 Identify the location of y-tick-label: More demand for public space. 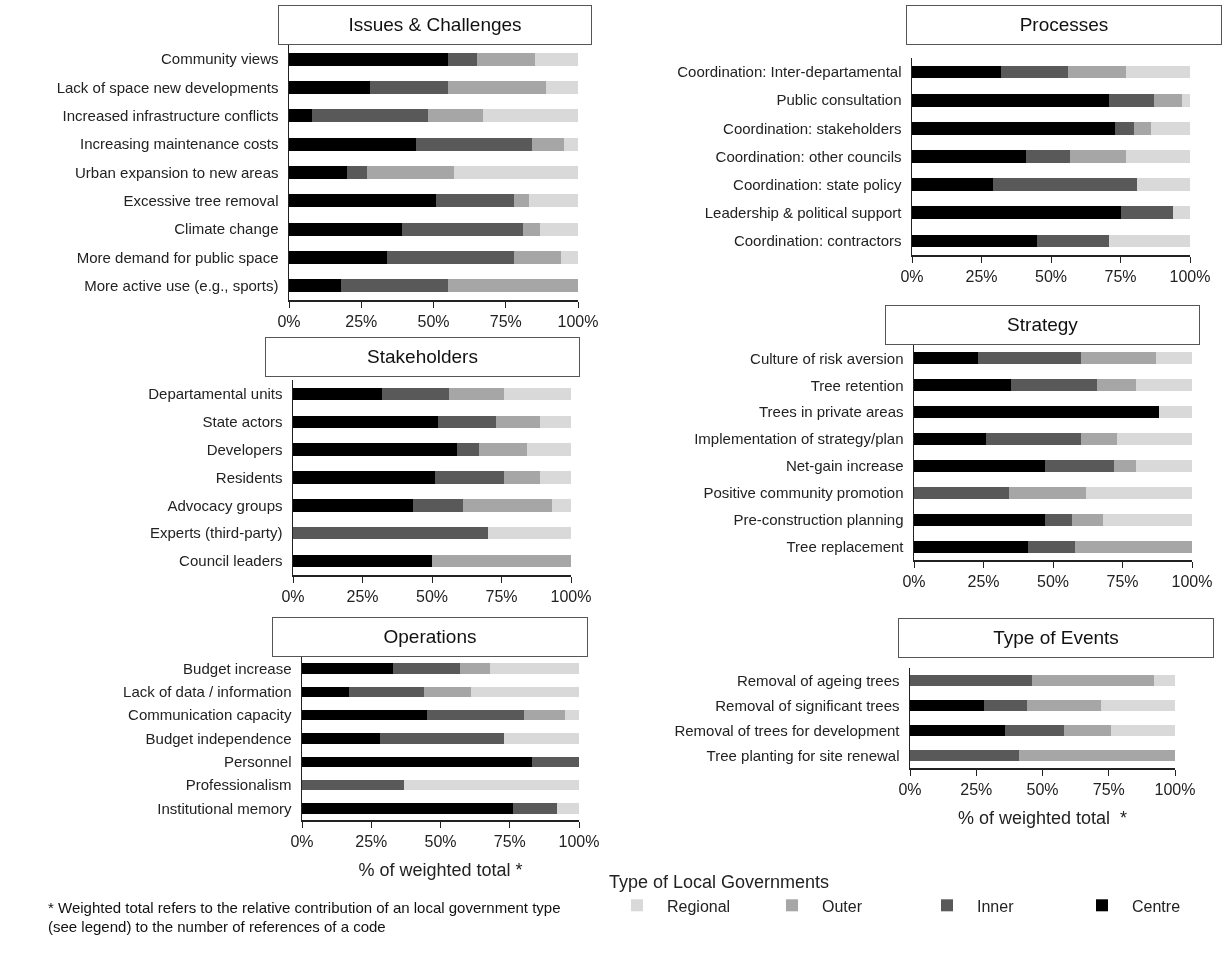
(177, 257).